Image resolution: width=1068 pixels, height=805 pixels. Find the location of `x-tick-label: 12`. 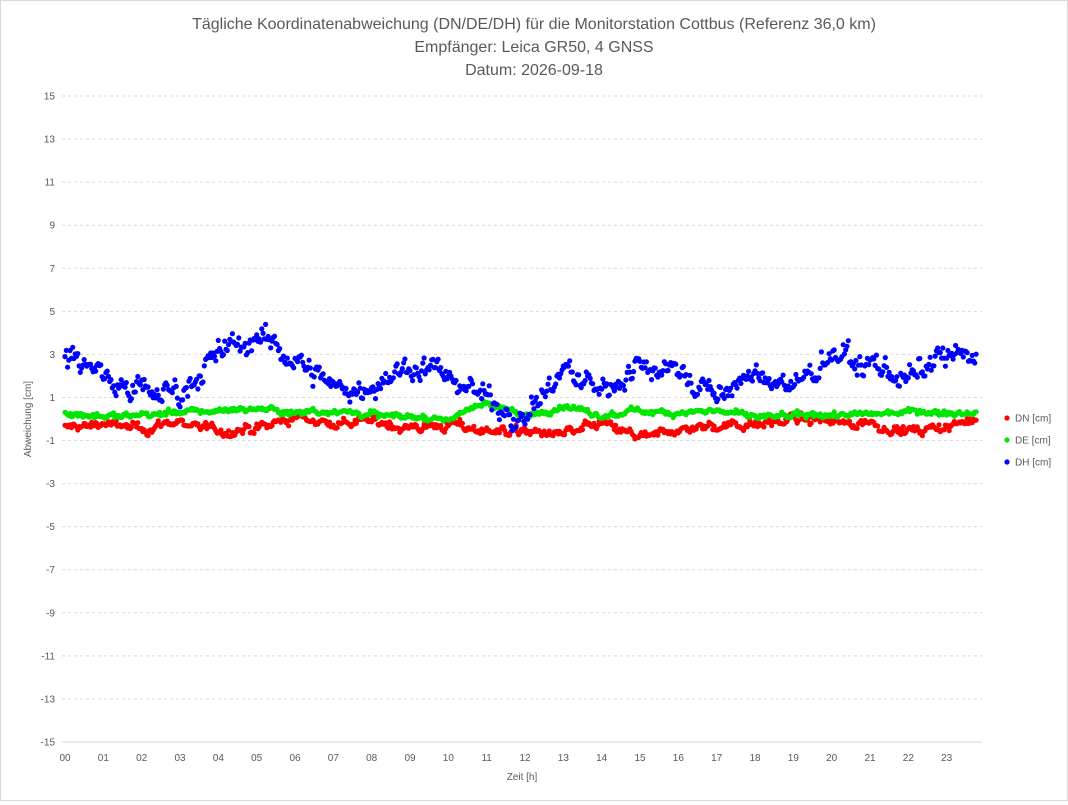

x-tick-label: 12 is located at coordinates (525, 758).